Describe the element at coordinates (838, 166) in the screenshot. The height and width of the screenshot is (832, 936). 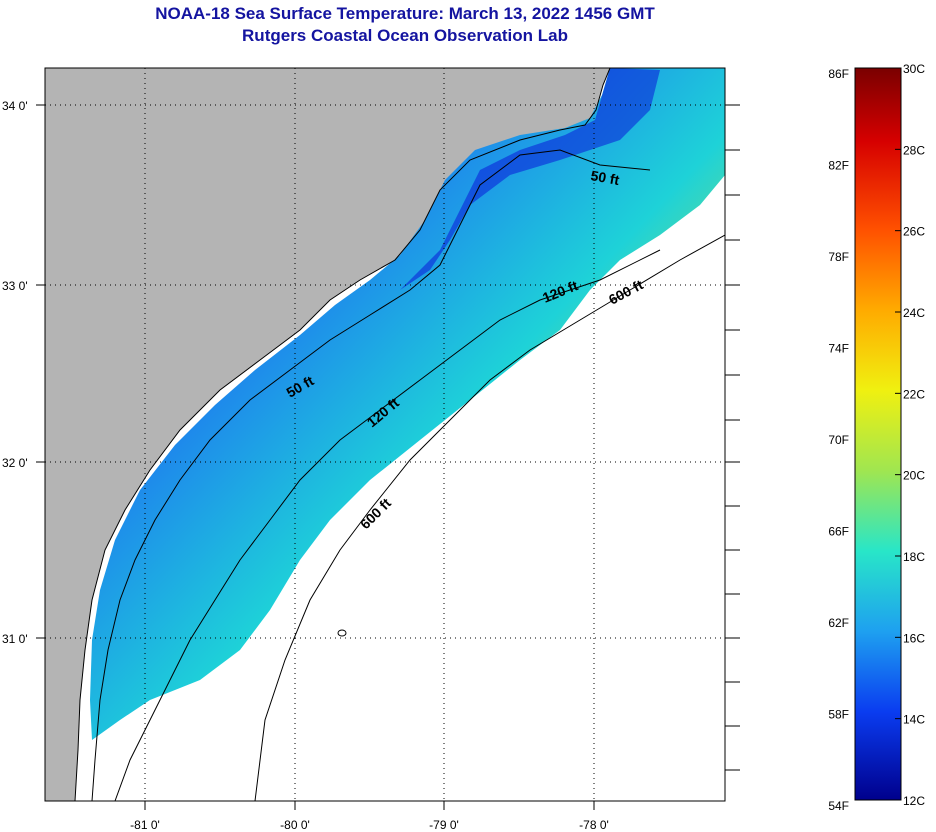
I see `colorbar-f-label: 82F` at that location.